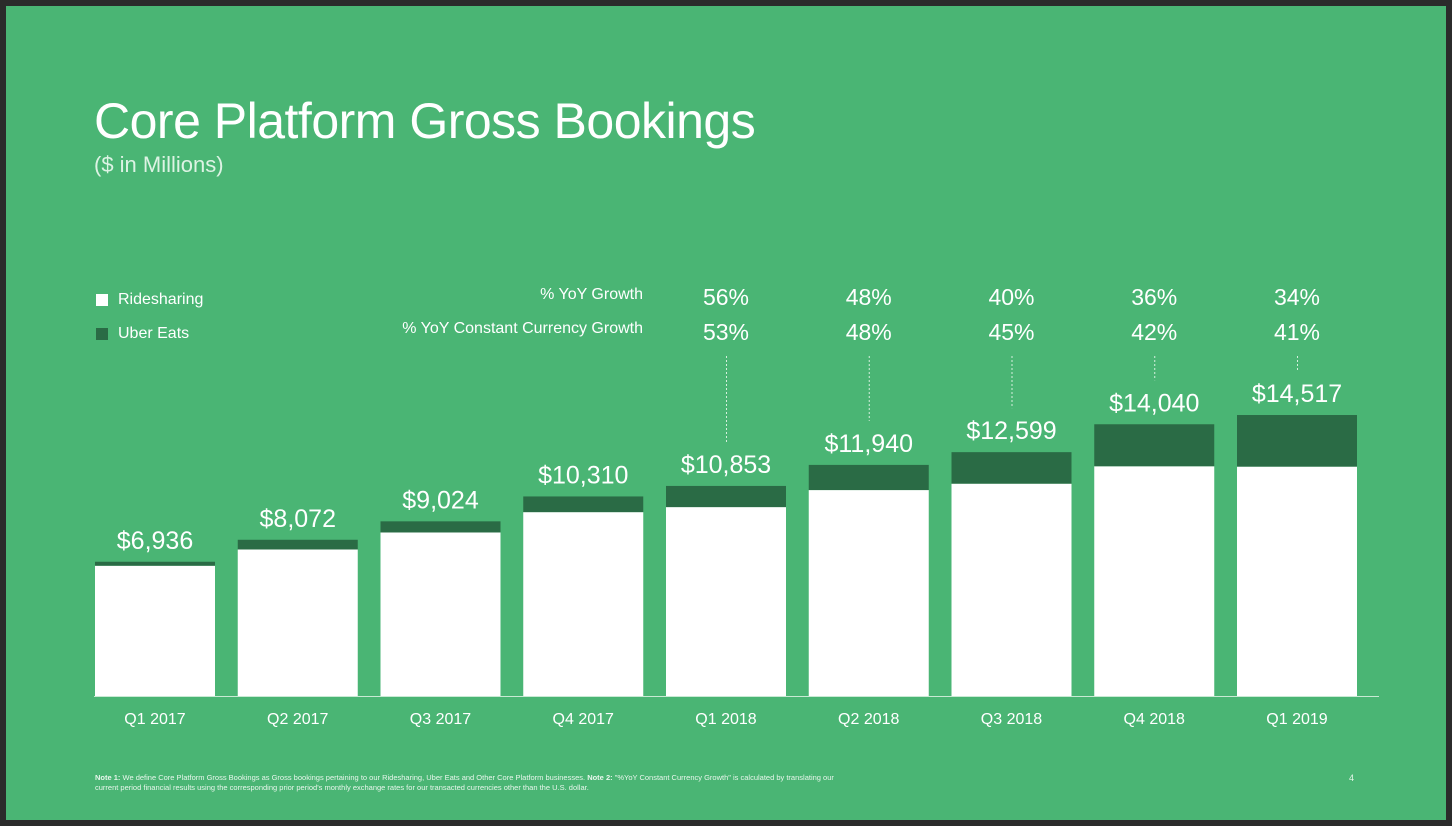  I want to click on category-label-9: Q1 2019, so click(1296, 719).